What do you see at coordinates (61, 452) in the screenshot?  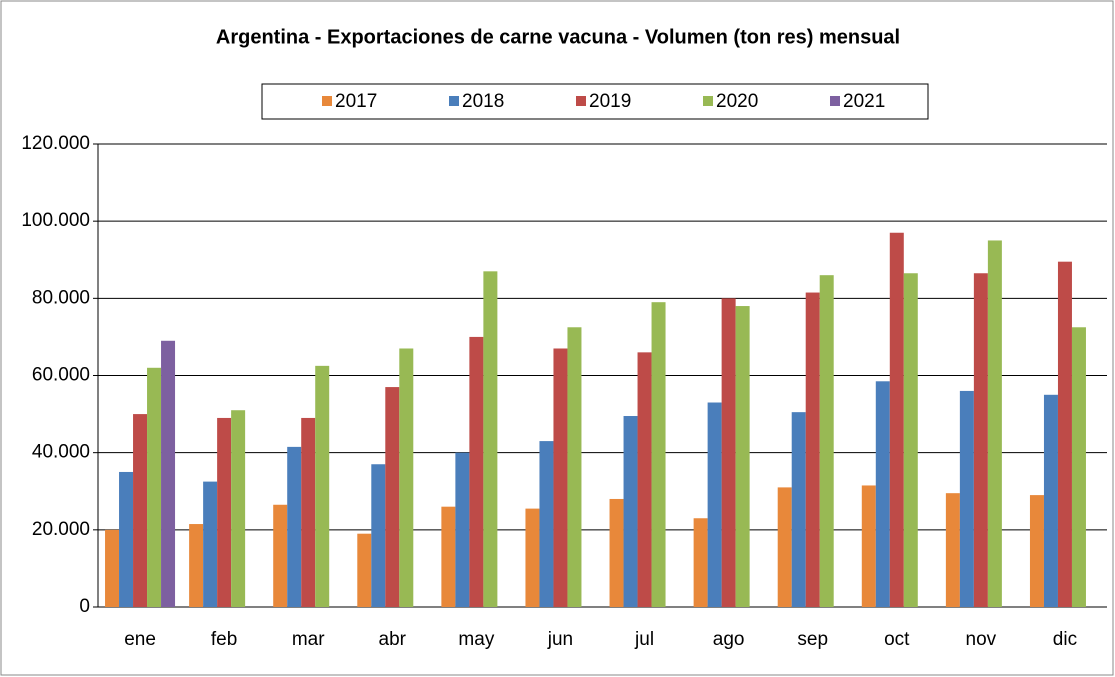 I see `y-tick-label: 40.000` at bounding box center [61, 452].